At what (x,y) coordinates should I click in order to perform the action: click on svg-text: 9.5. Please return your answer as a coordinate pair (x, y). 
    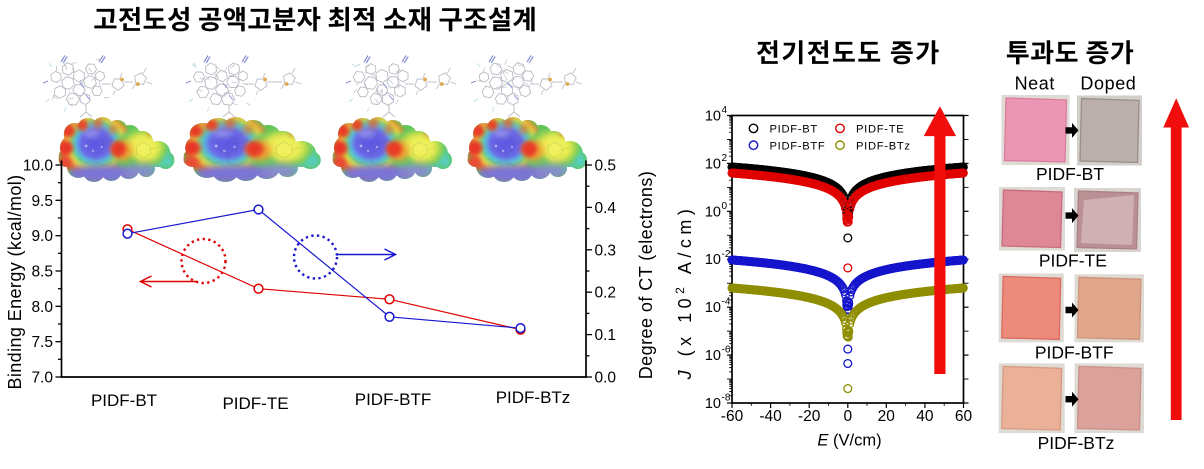
    Looking at the image, I should click on (42, 201).